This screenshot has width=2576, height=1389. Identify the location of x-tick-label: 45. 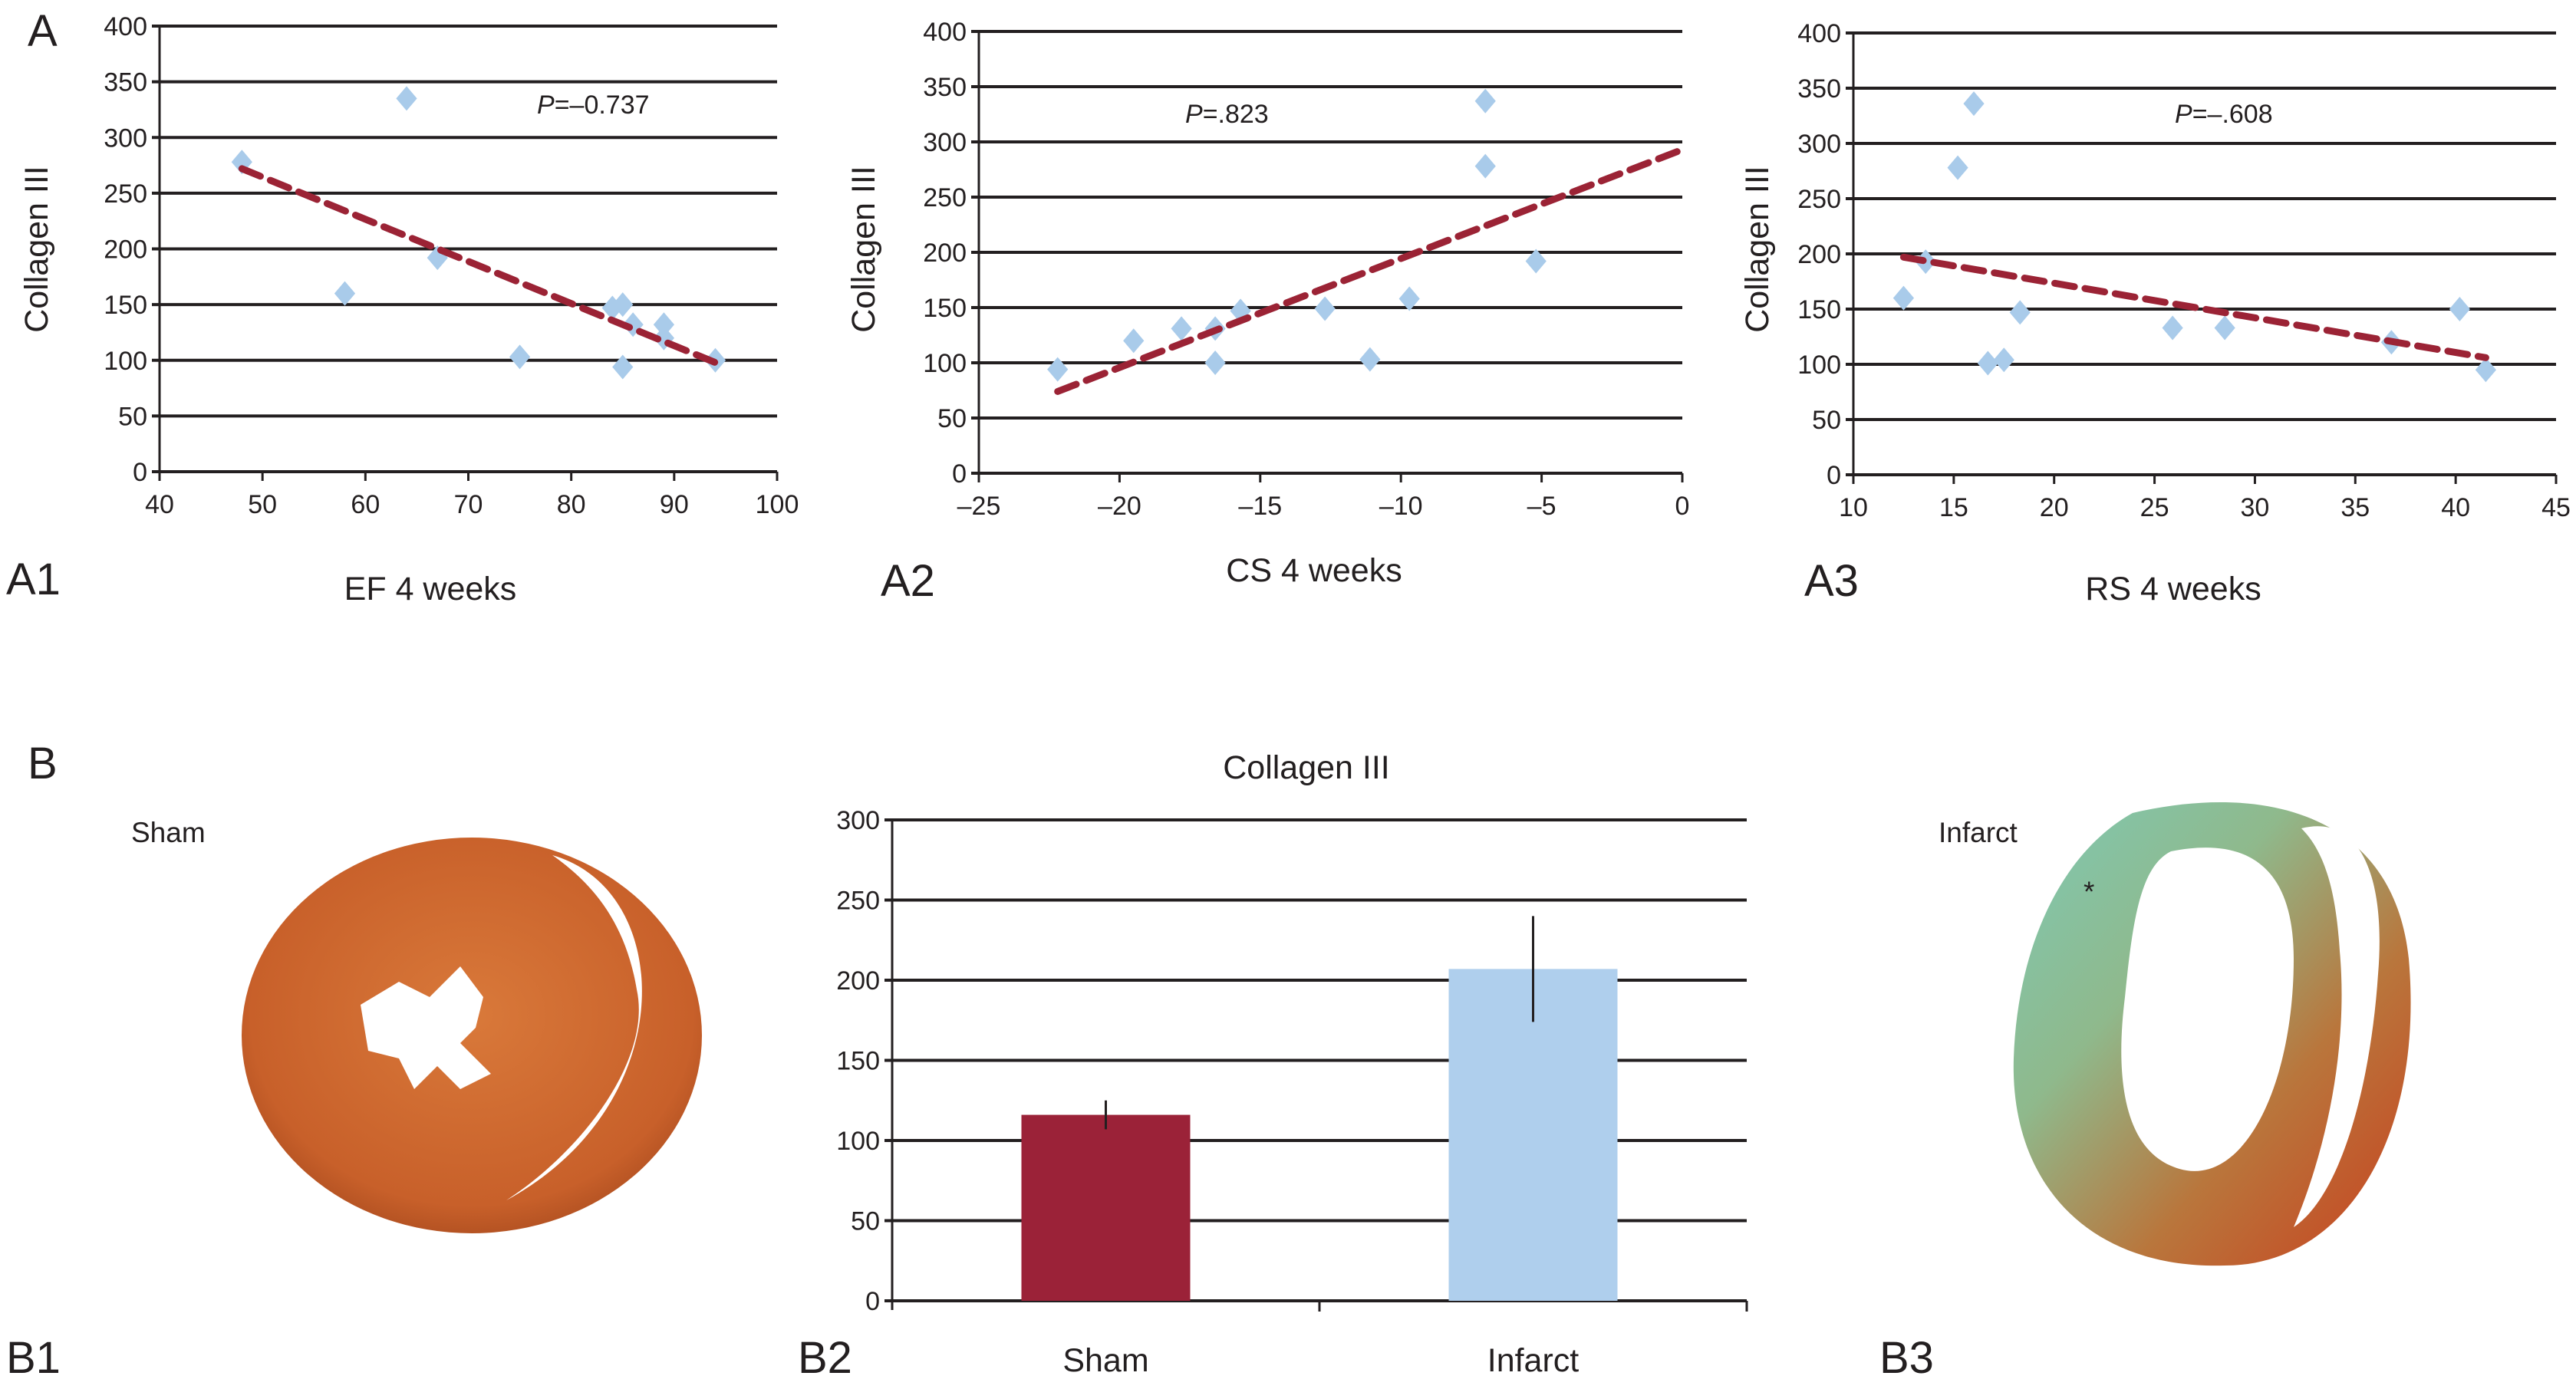
(2556, 507).